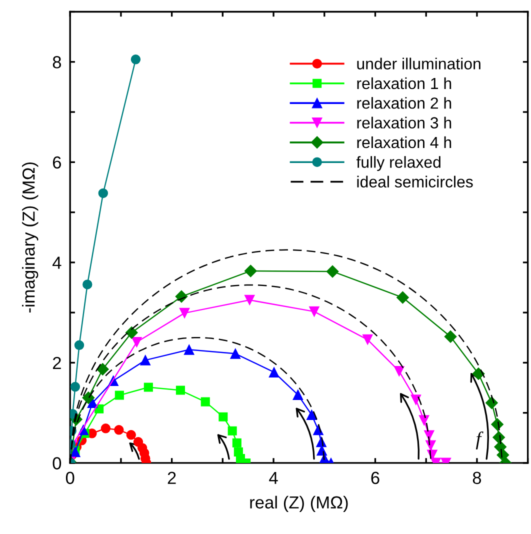 The width and height of the screenshot is (531, 534). I want to click on legend-label: fully relaxed, so click(398, 163).